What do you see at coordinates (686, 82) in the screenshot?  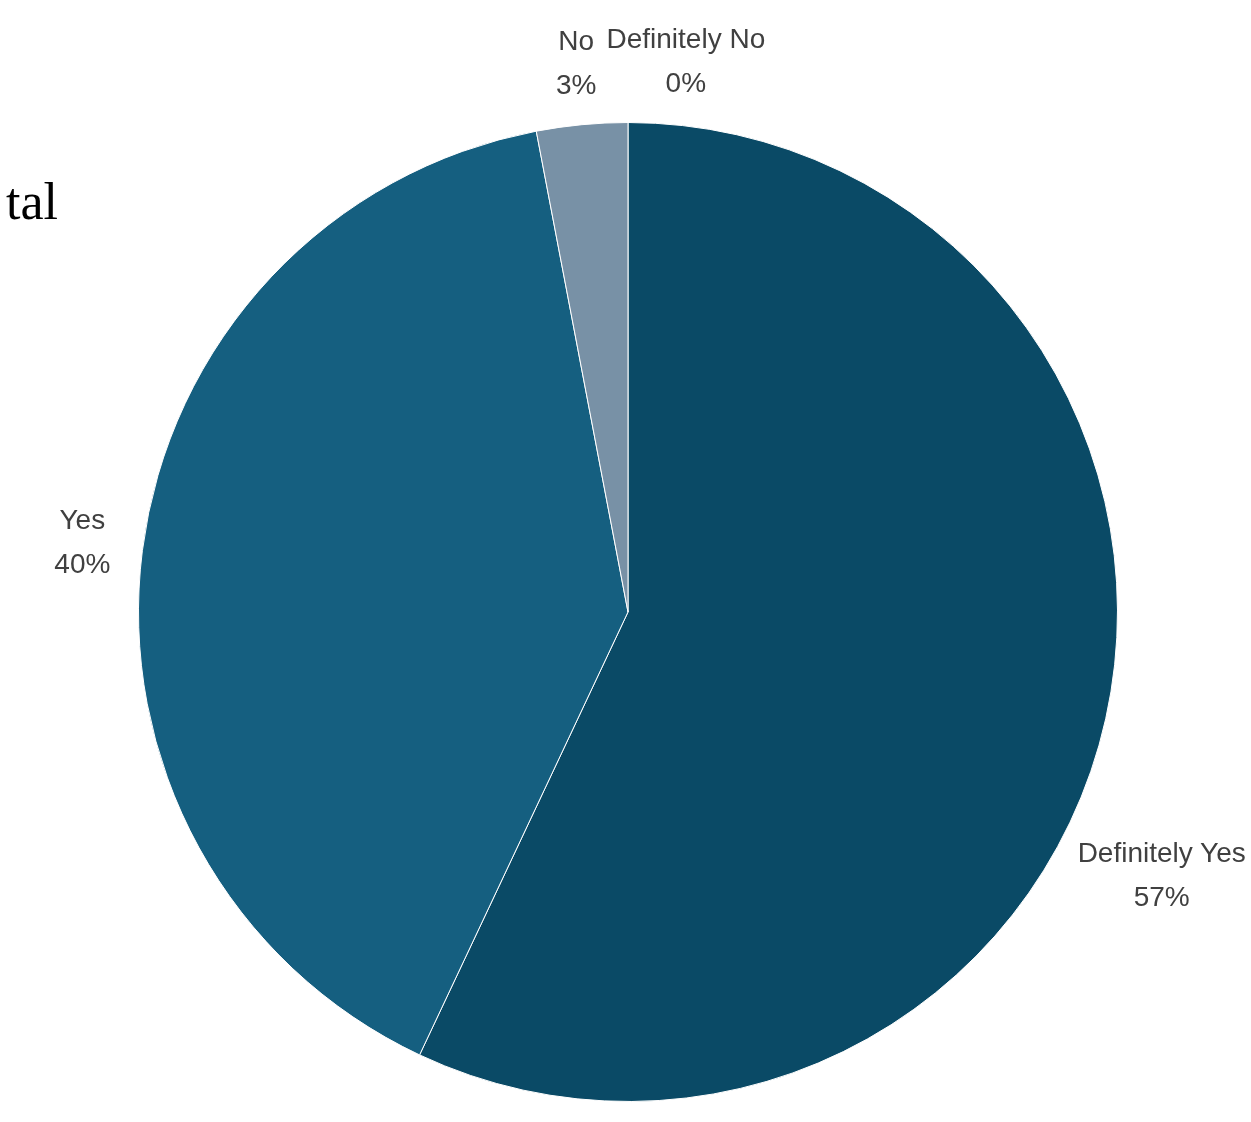 I see `text: 0%` at bounding box center [686, 82].